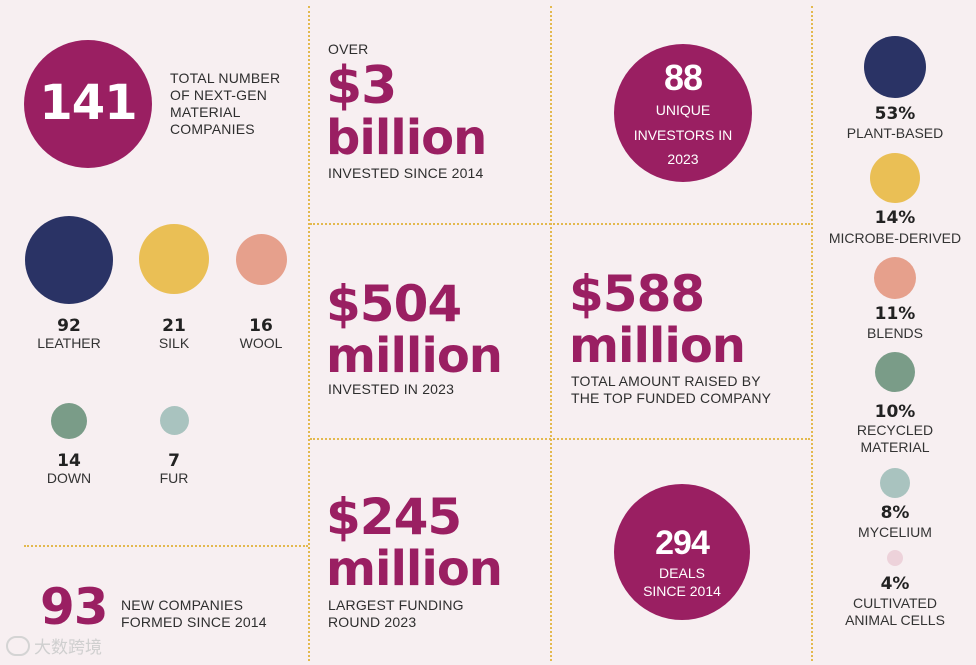 The image size is (976, 665). I want to click on mycelium-label: MYCELIUM, so click(895, 532).